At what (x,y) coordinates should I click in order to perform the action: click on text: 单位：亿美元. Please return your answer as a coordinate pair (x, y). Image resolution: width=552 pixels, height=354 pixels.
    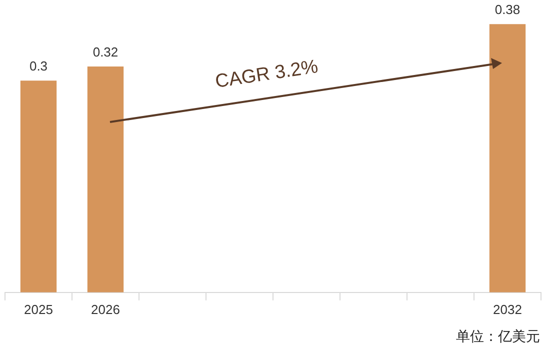
    Looking at the image, I should click on (498, 337).